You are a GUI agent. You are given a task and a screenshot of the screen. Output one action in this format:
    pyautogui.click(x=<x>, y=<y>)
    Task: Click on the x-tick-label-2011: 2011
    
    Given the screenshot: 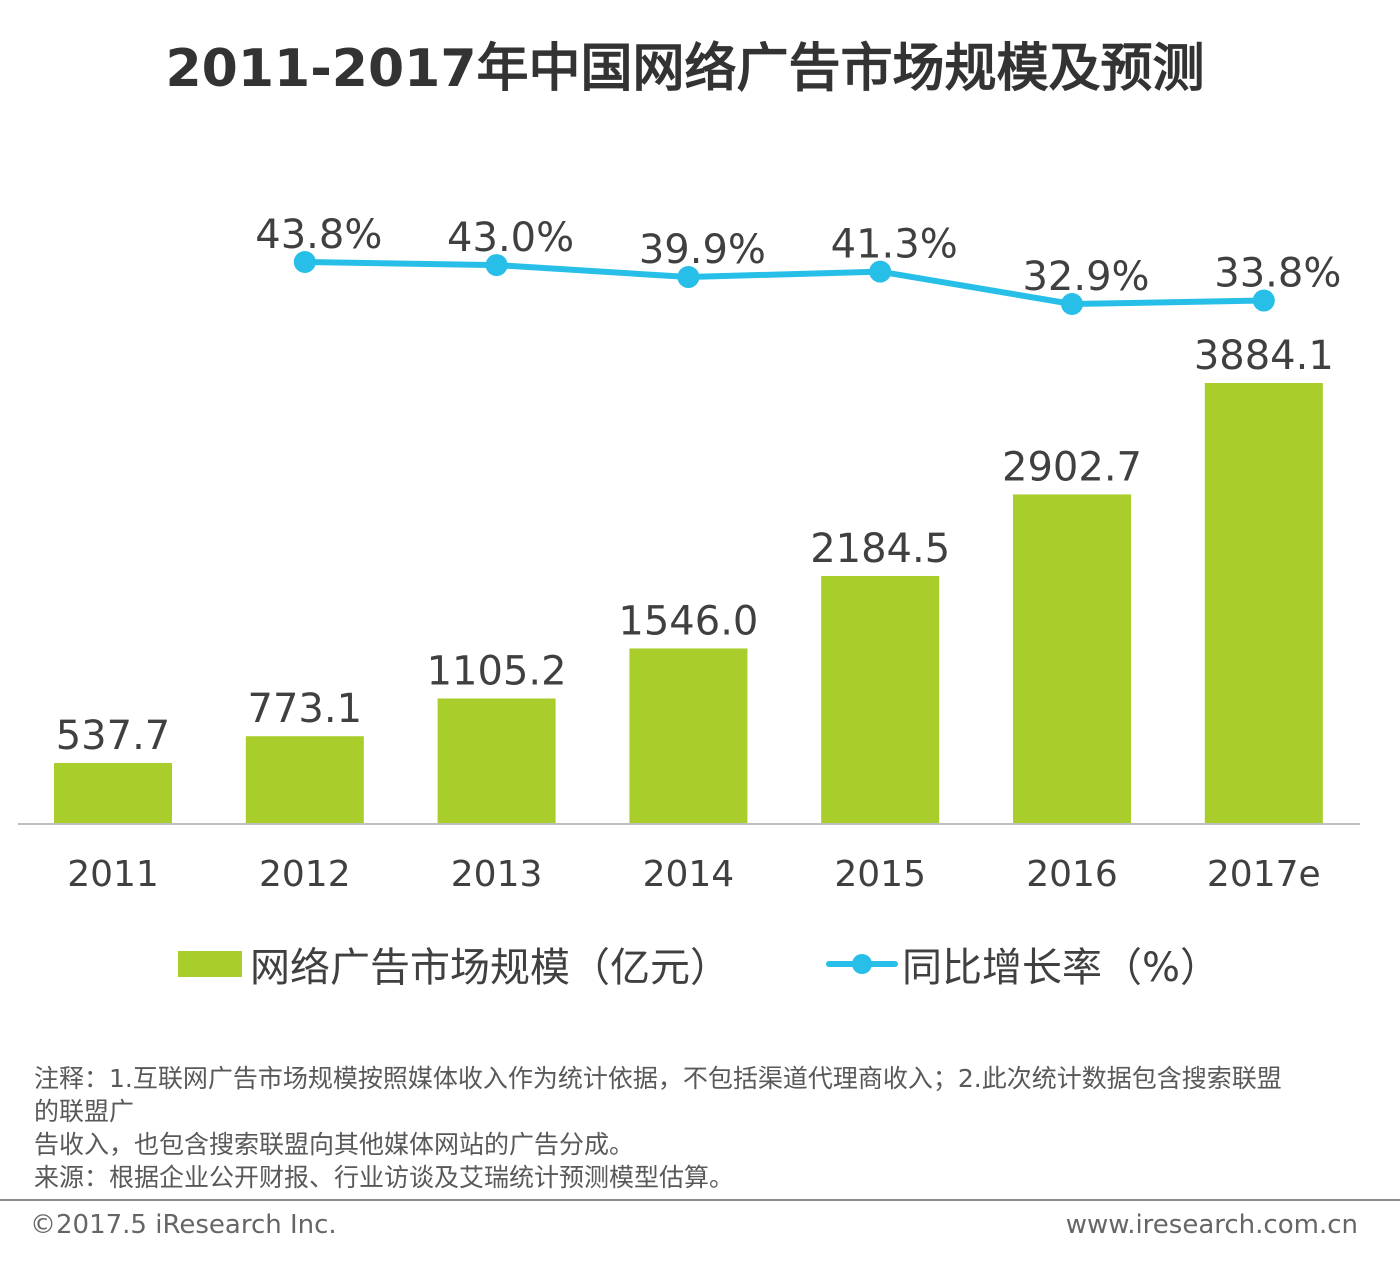 What is the action you would take?
    pyautogui.click(x=113, y=874)
    